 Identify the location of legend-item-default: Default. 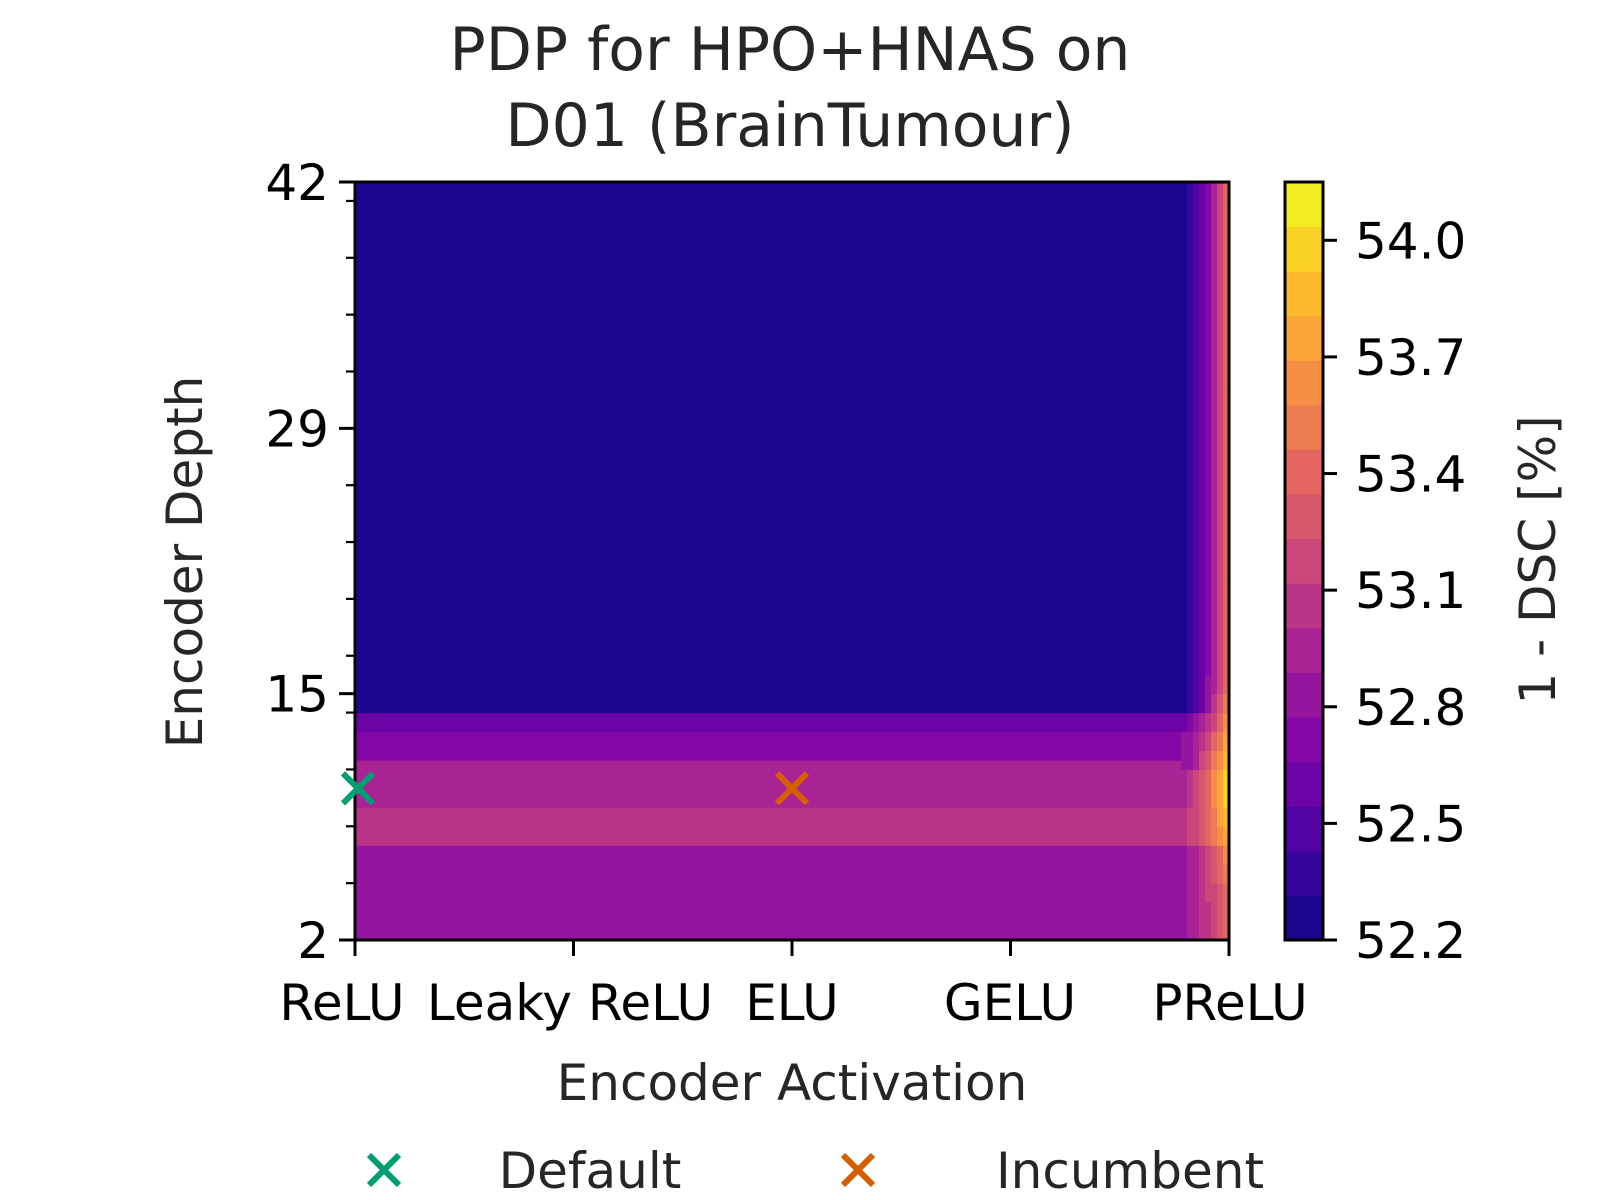
(523, 1171).